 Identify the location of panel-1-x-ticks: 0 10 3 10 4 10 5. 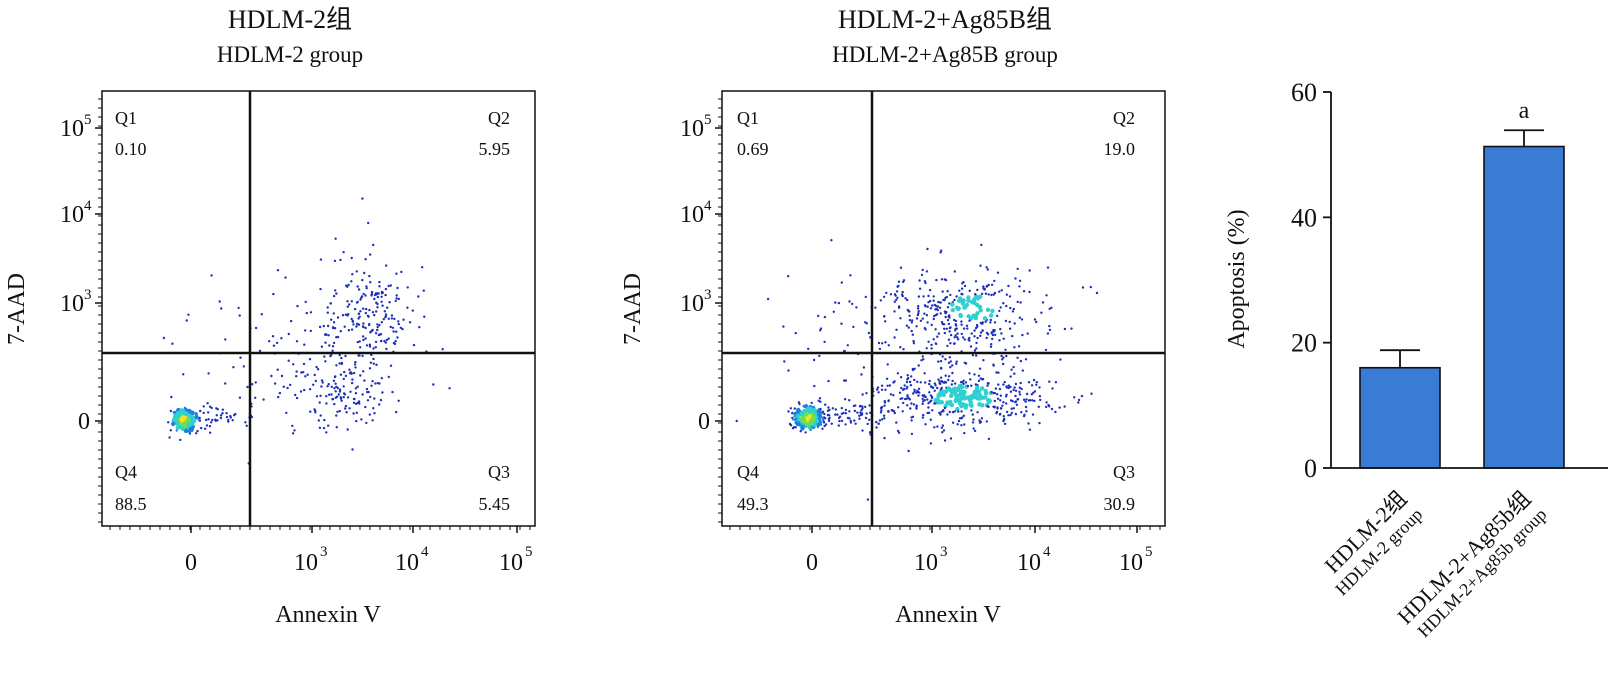
(321, 551).